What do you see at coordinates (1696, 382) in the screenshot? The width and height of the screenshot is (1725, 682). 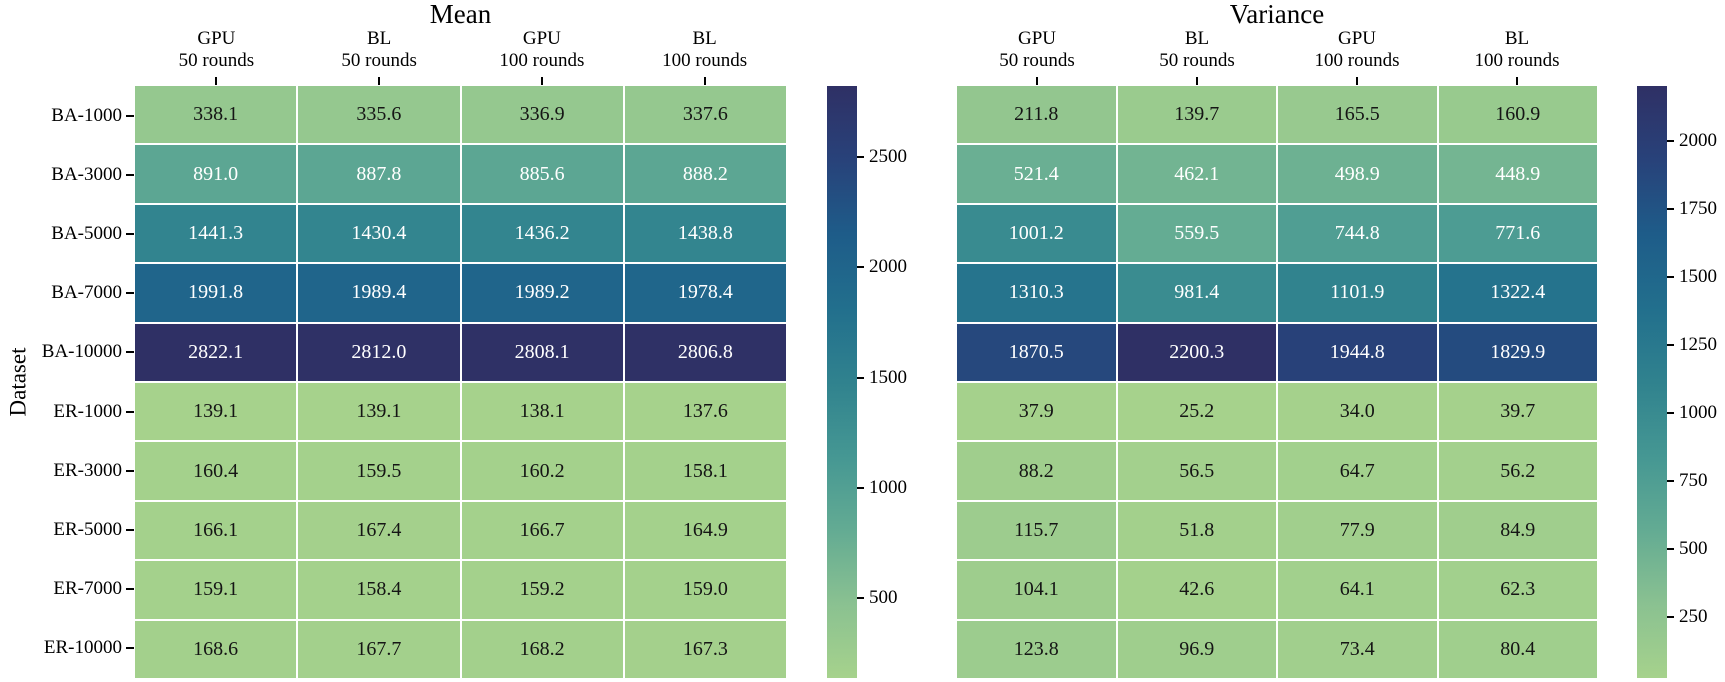 I see `variance-colorbar-ticks: 2000 1750 1500 1250 1000 750 500 250` at bounding box center [1696, 382].